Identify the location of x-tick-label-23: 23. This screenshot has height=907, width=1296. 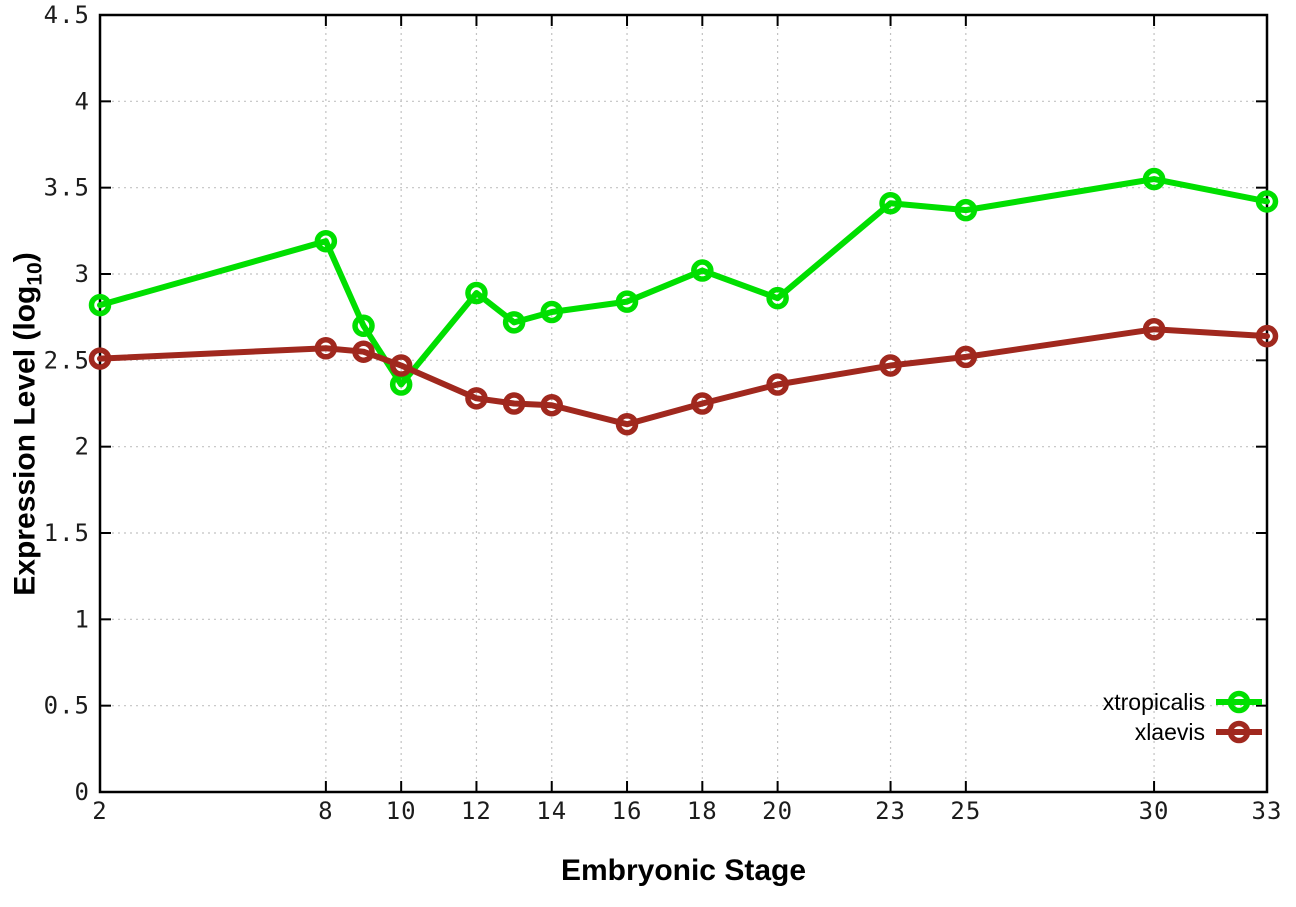
(890, 811).